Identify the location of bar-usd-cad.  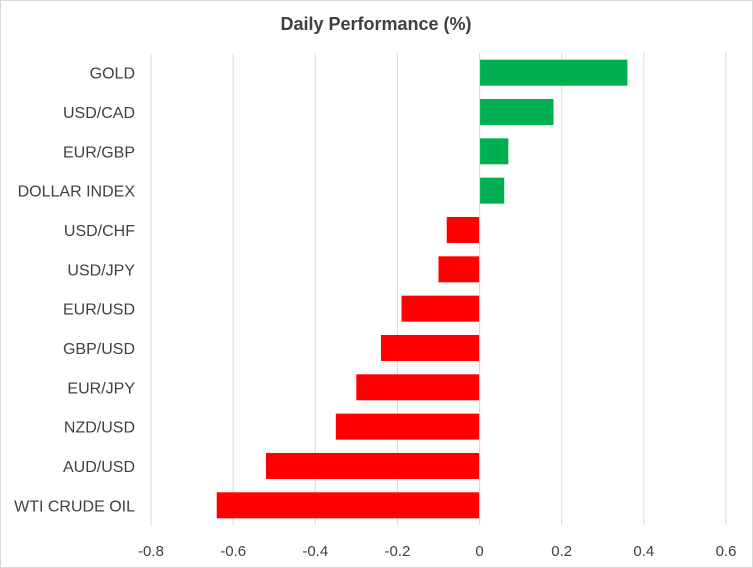
(516, 111).